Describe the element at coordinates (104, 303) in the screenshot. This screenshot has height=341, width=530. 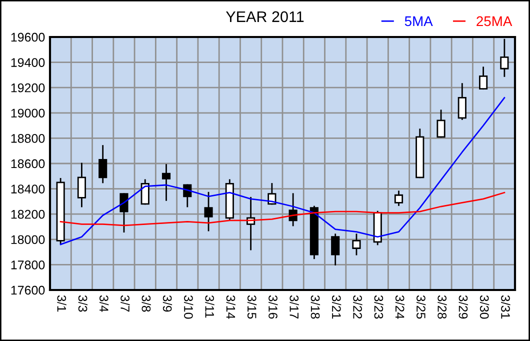
I see `x-tick-label: 3/4` at that location.